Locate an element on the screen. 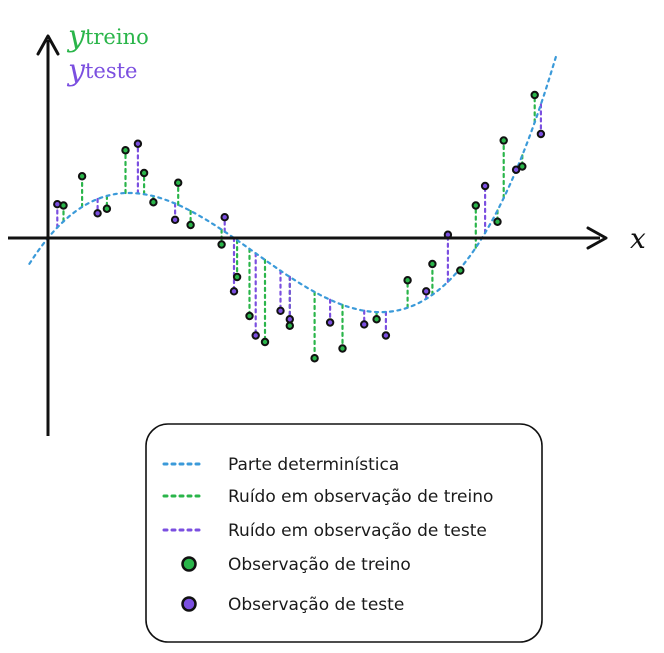 The width and height of the screenshot is (664, 653). legend-label-test-noise: Ruído em observação de teste is located at coordinates (357, 531).